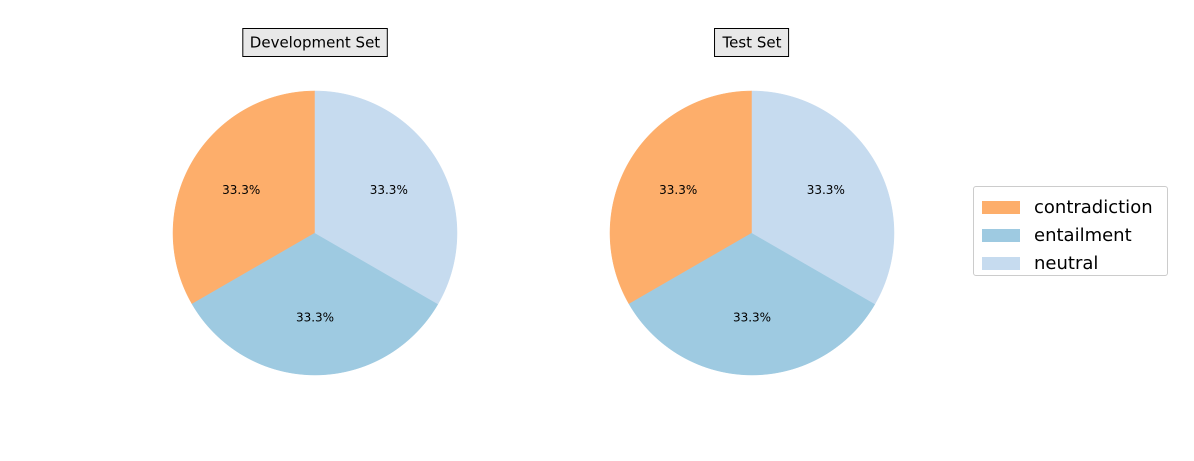 Image resolution: width=1194 pixels, height=461 pixels. I want to click on chart-title: Test Set, so click(752, 42).